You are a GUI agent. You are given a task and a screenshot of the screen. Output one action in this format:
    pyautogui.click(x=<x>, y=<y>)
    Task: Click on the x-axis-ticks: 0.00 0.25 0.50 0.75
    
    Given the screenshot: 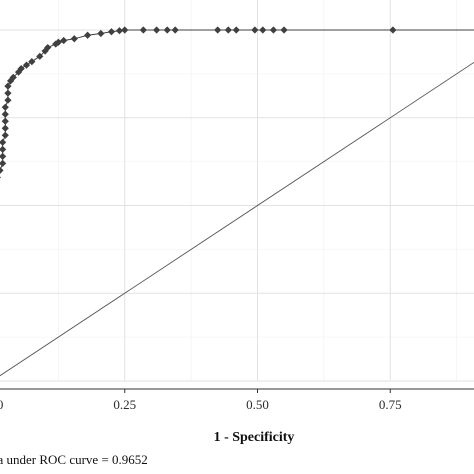 What is the action you would take?
    pyautogui.click(x=201, y=400)
    